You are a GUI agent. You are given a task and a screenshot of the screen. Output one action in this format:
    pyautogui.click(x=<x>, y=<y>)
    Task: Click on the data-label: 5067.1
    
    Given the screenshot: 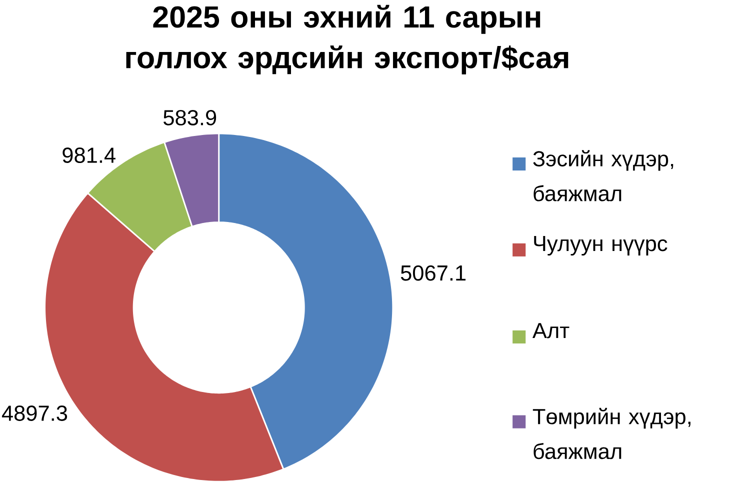 What is the action you would take?
    pyautogui.click(x=433, y=273)
    